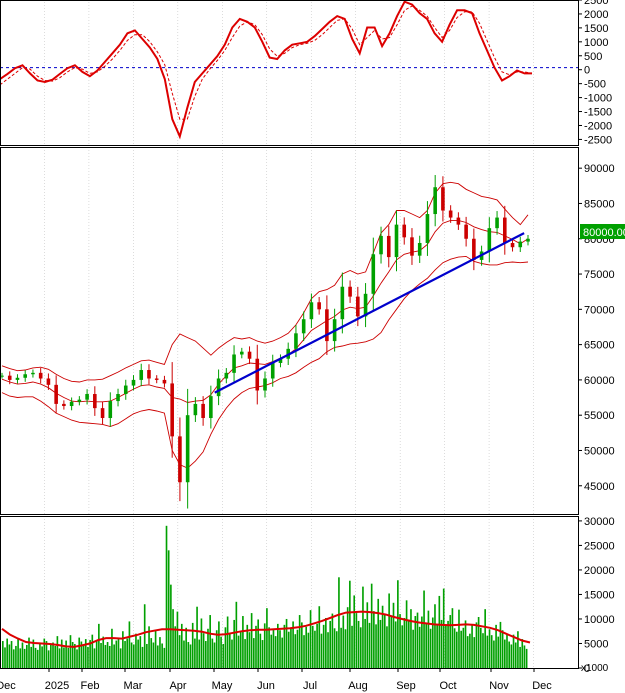 The image size is (625, 693). I want to click on price-tick-label: 45000, so click(599, 487).